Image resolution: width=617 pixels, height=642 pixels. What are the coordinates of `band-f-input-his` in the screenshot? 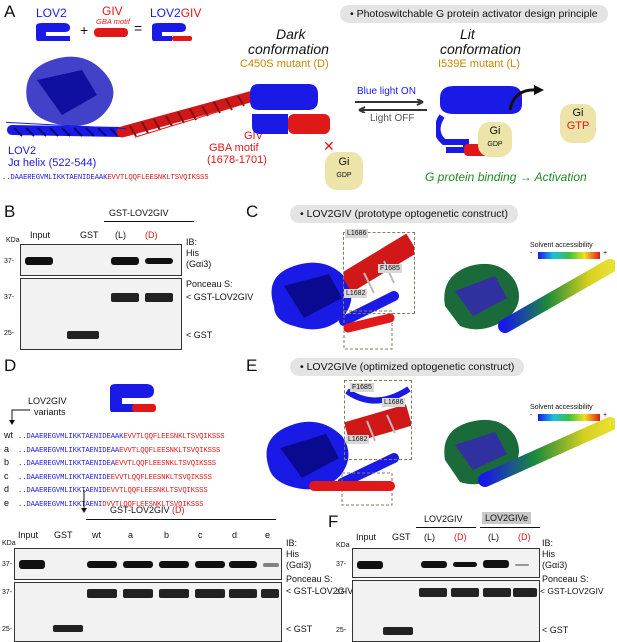 It's located at (370, 565).